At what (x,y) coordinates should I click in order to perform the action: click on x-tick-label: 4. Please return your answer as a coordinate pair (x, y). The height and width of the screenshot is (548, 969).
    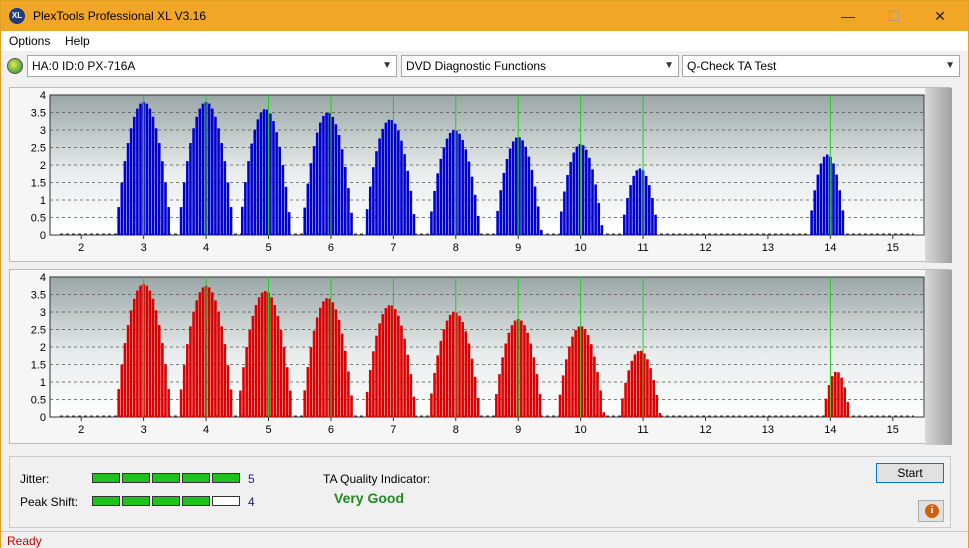
    Looking at the image, I should click on (206, 430).